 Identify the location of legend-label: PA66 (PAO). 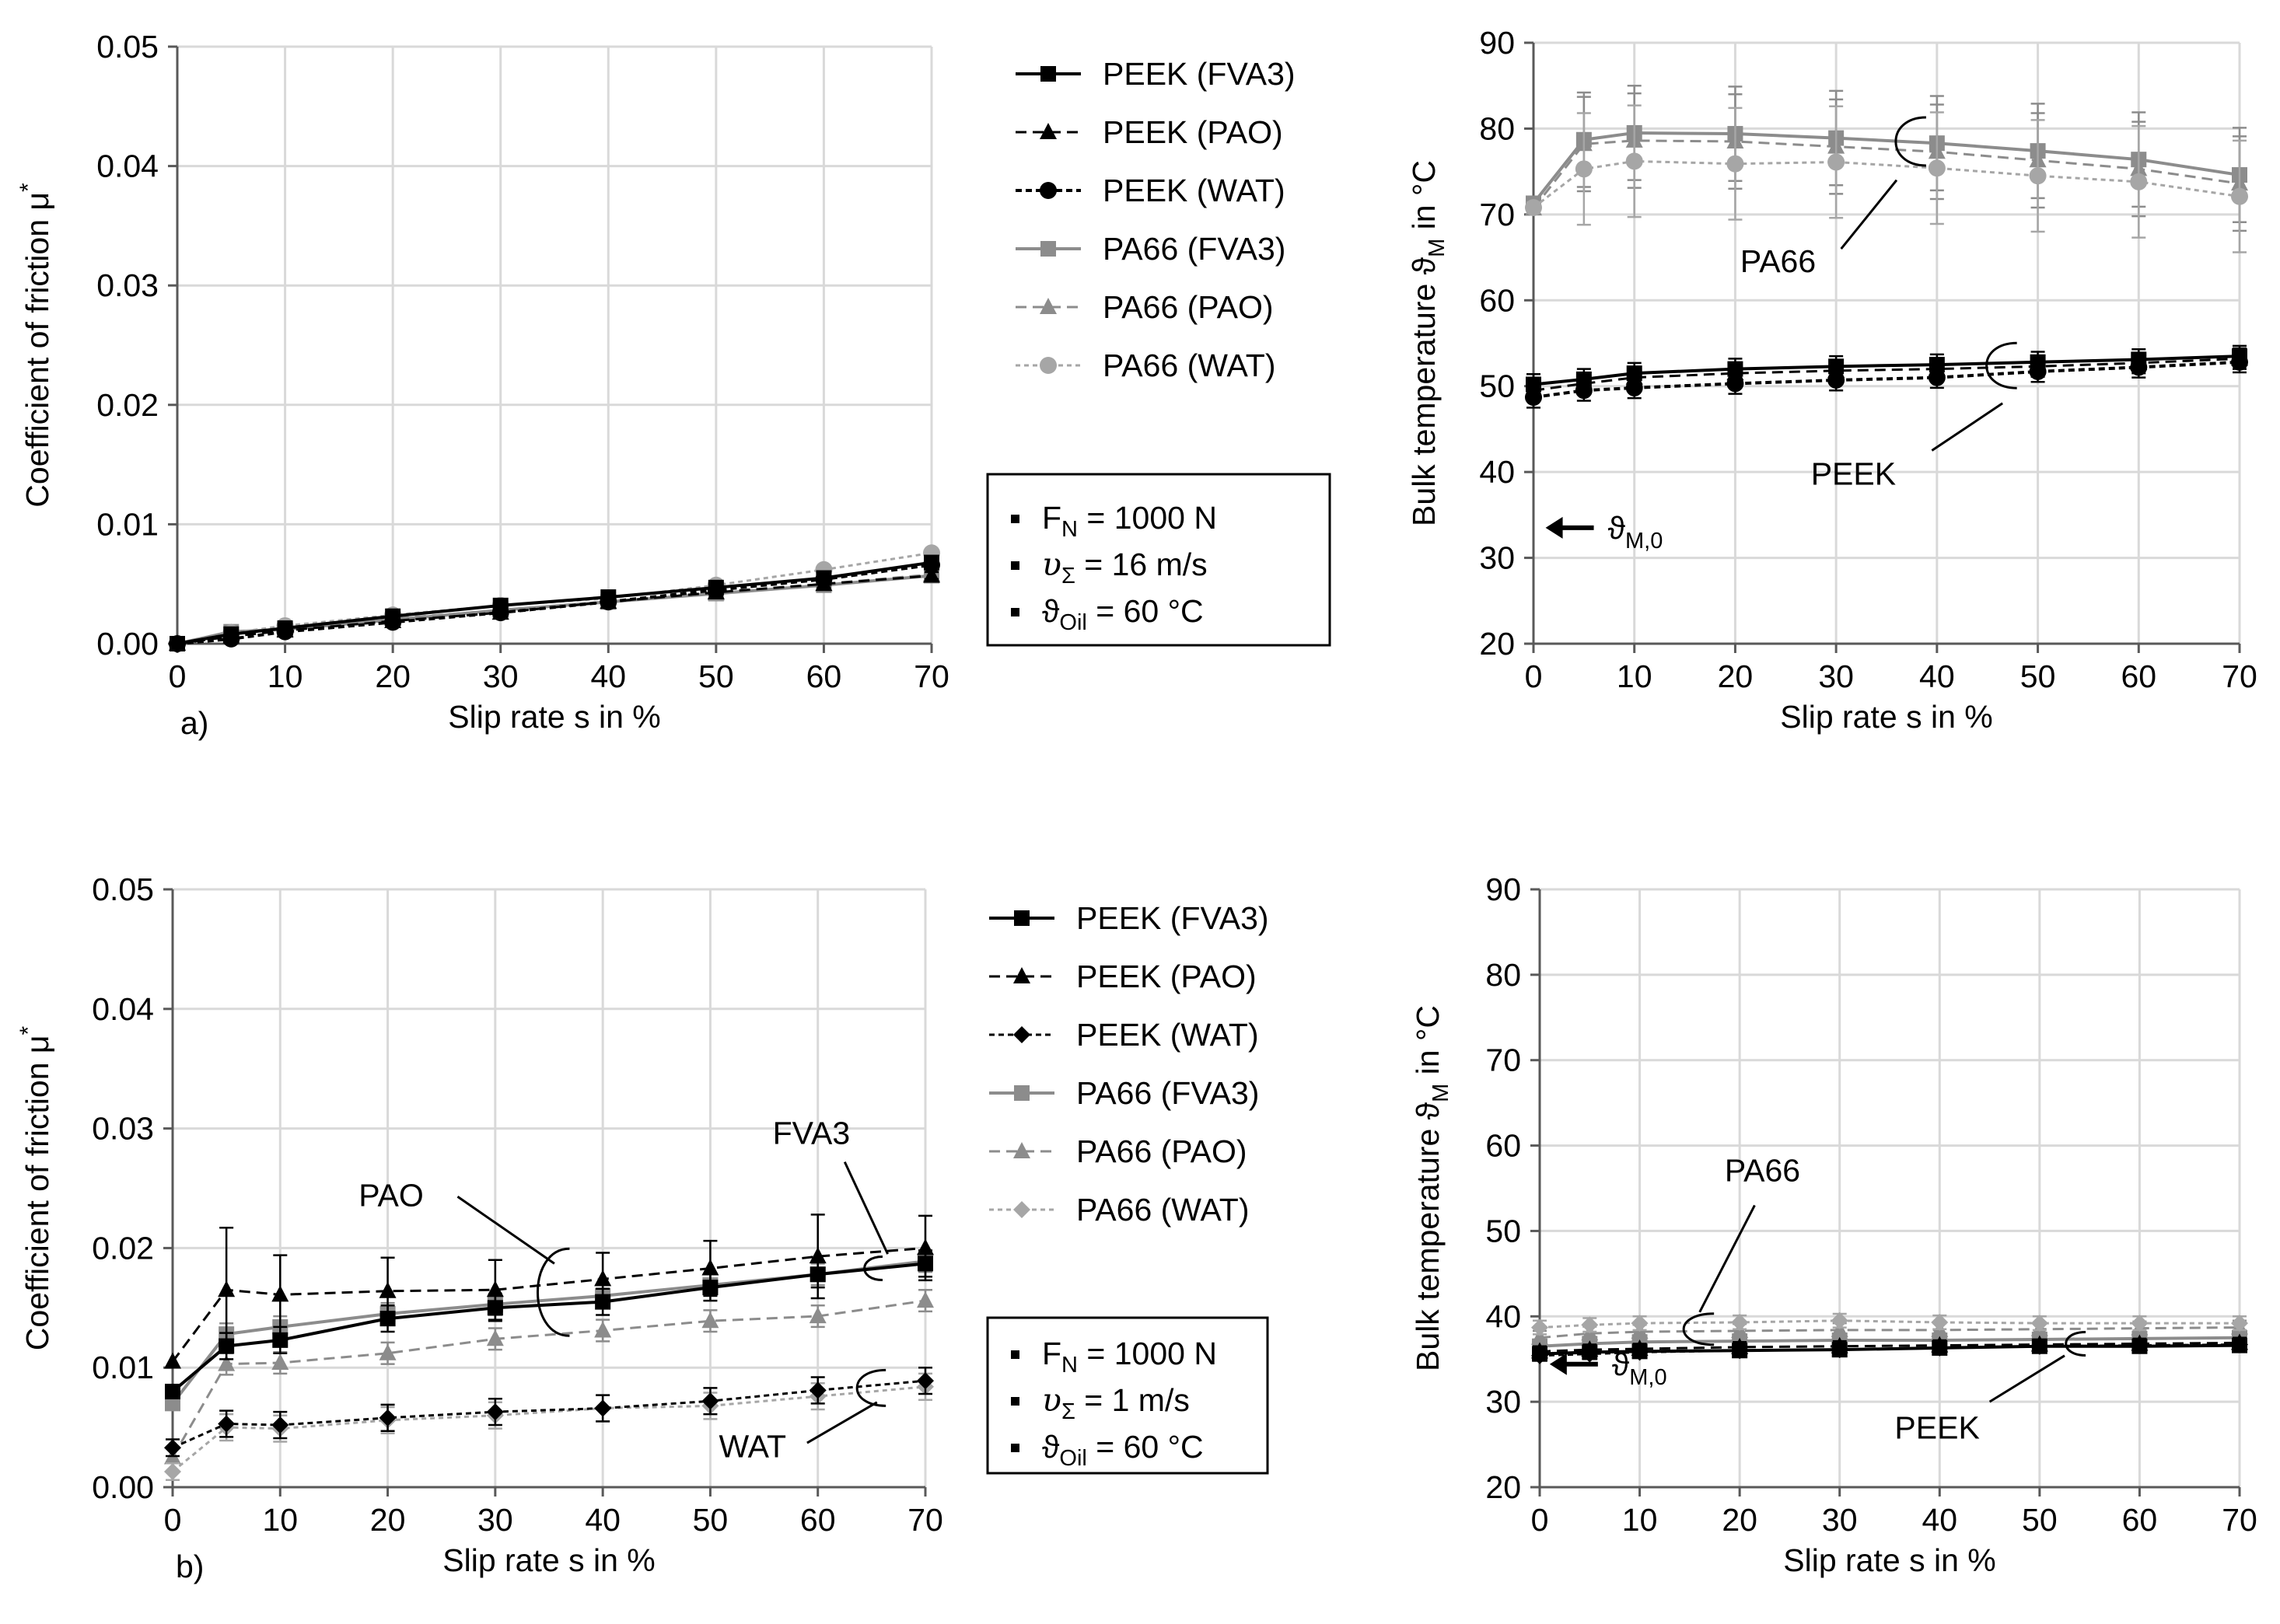
(1161, 1151).